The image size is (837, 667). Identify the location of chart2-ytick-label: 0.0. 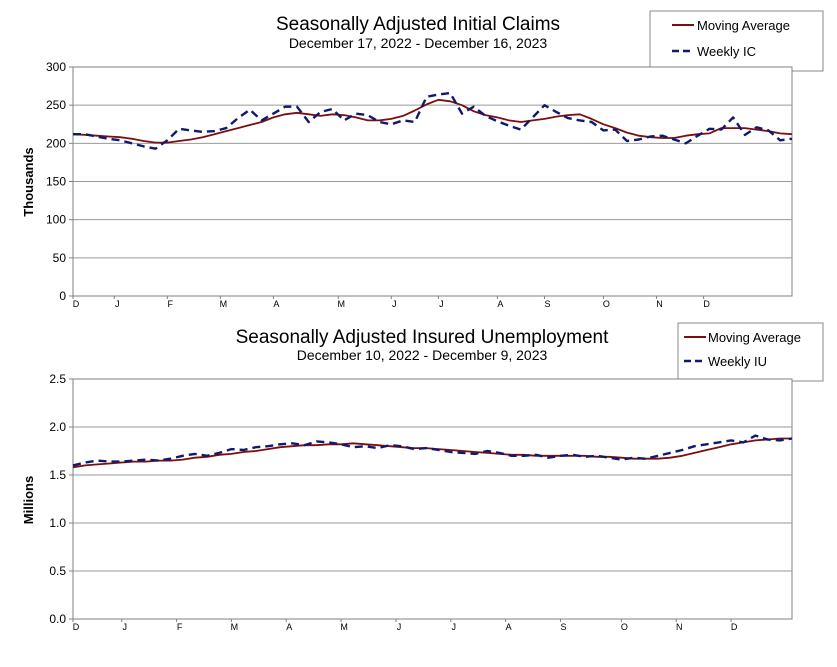
(57, 619).